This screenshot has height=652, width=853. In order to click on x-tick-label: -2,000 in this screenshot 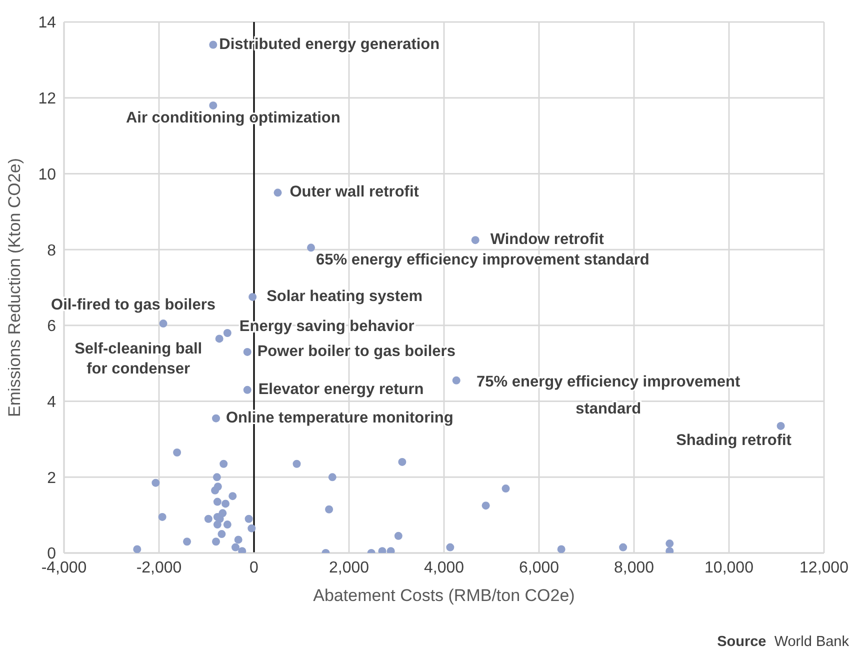, I will do `click(159, 567)`.